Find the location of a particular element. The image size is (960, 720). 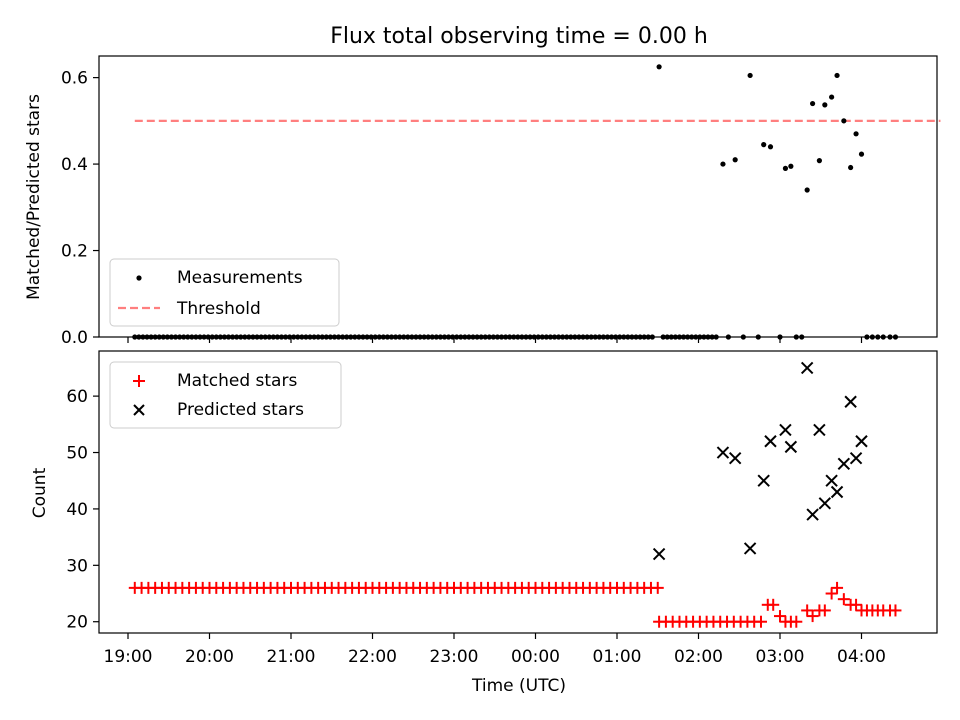

top-legend: Measurements Threshold is located at coordinates (224, 292).